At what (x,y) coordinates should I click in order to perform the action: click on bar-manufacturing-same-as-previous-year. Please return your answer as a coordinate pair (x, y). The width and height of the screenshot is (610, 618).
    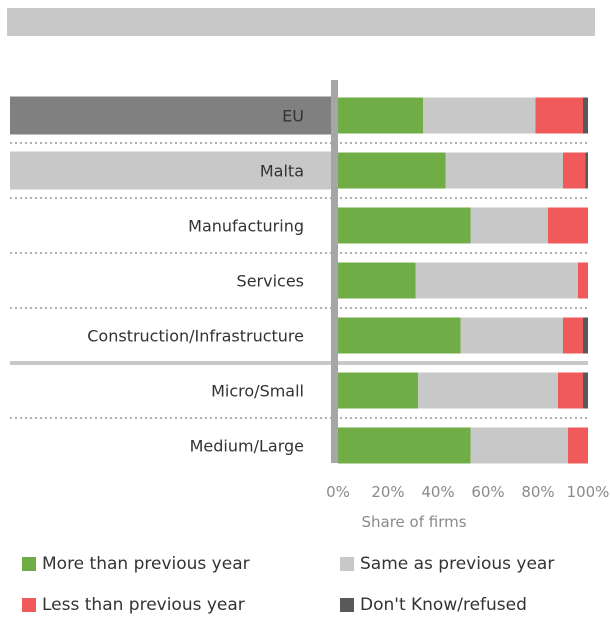
    Looking at the image, I should click on (509, 225).